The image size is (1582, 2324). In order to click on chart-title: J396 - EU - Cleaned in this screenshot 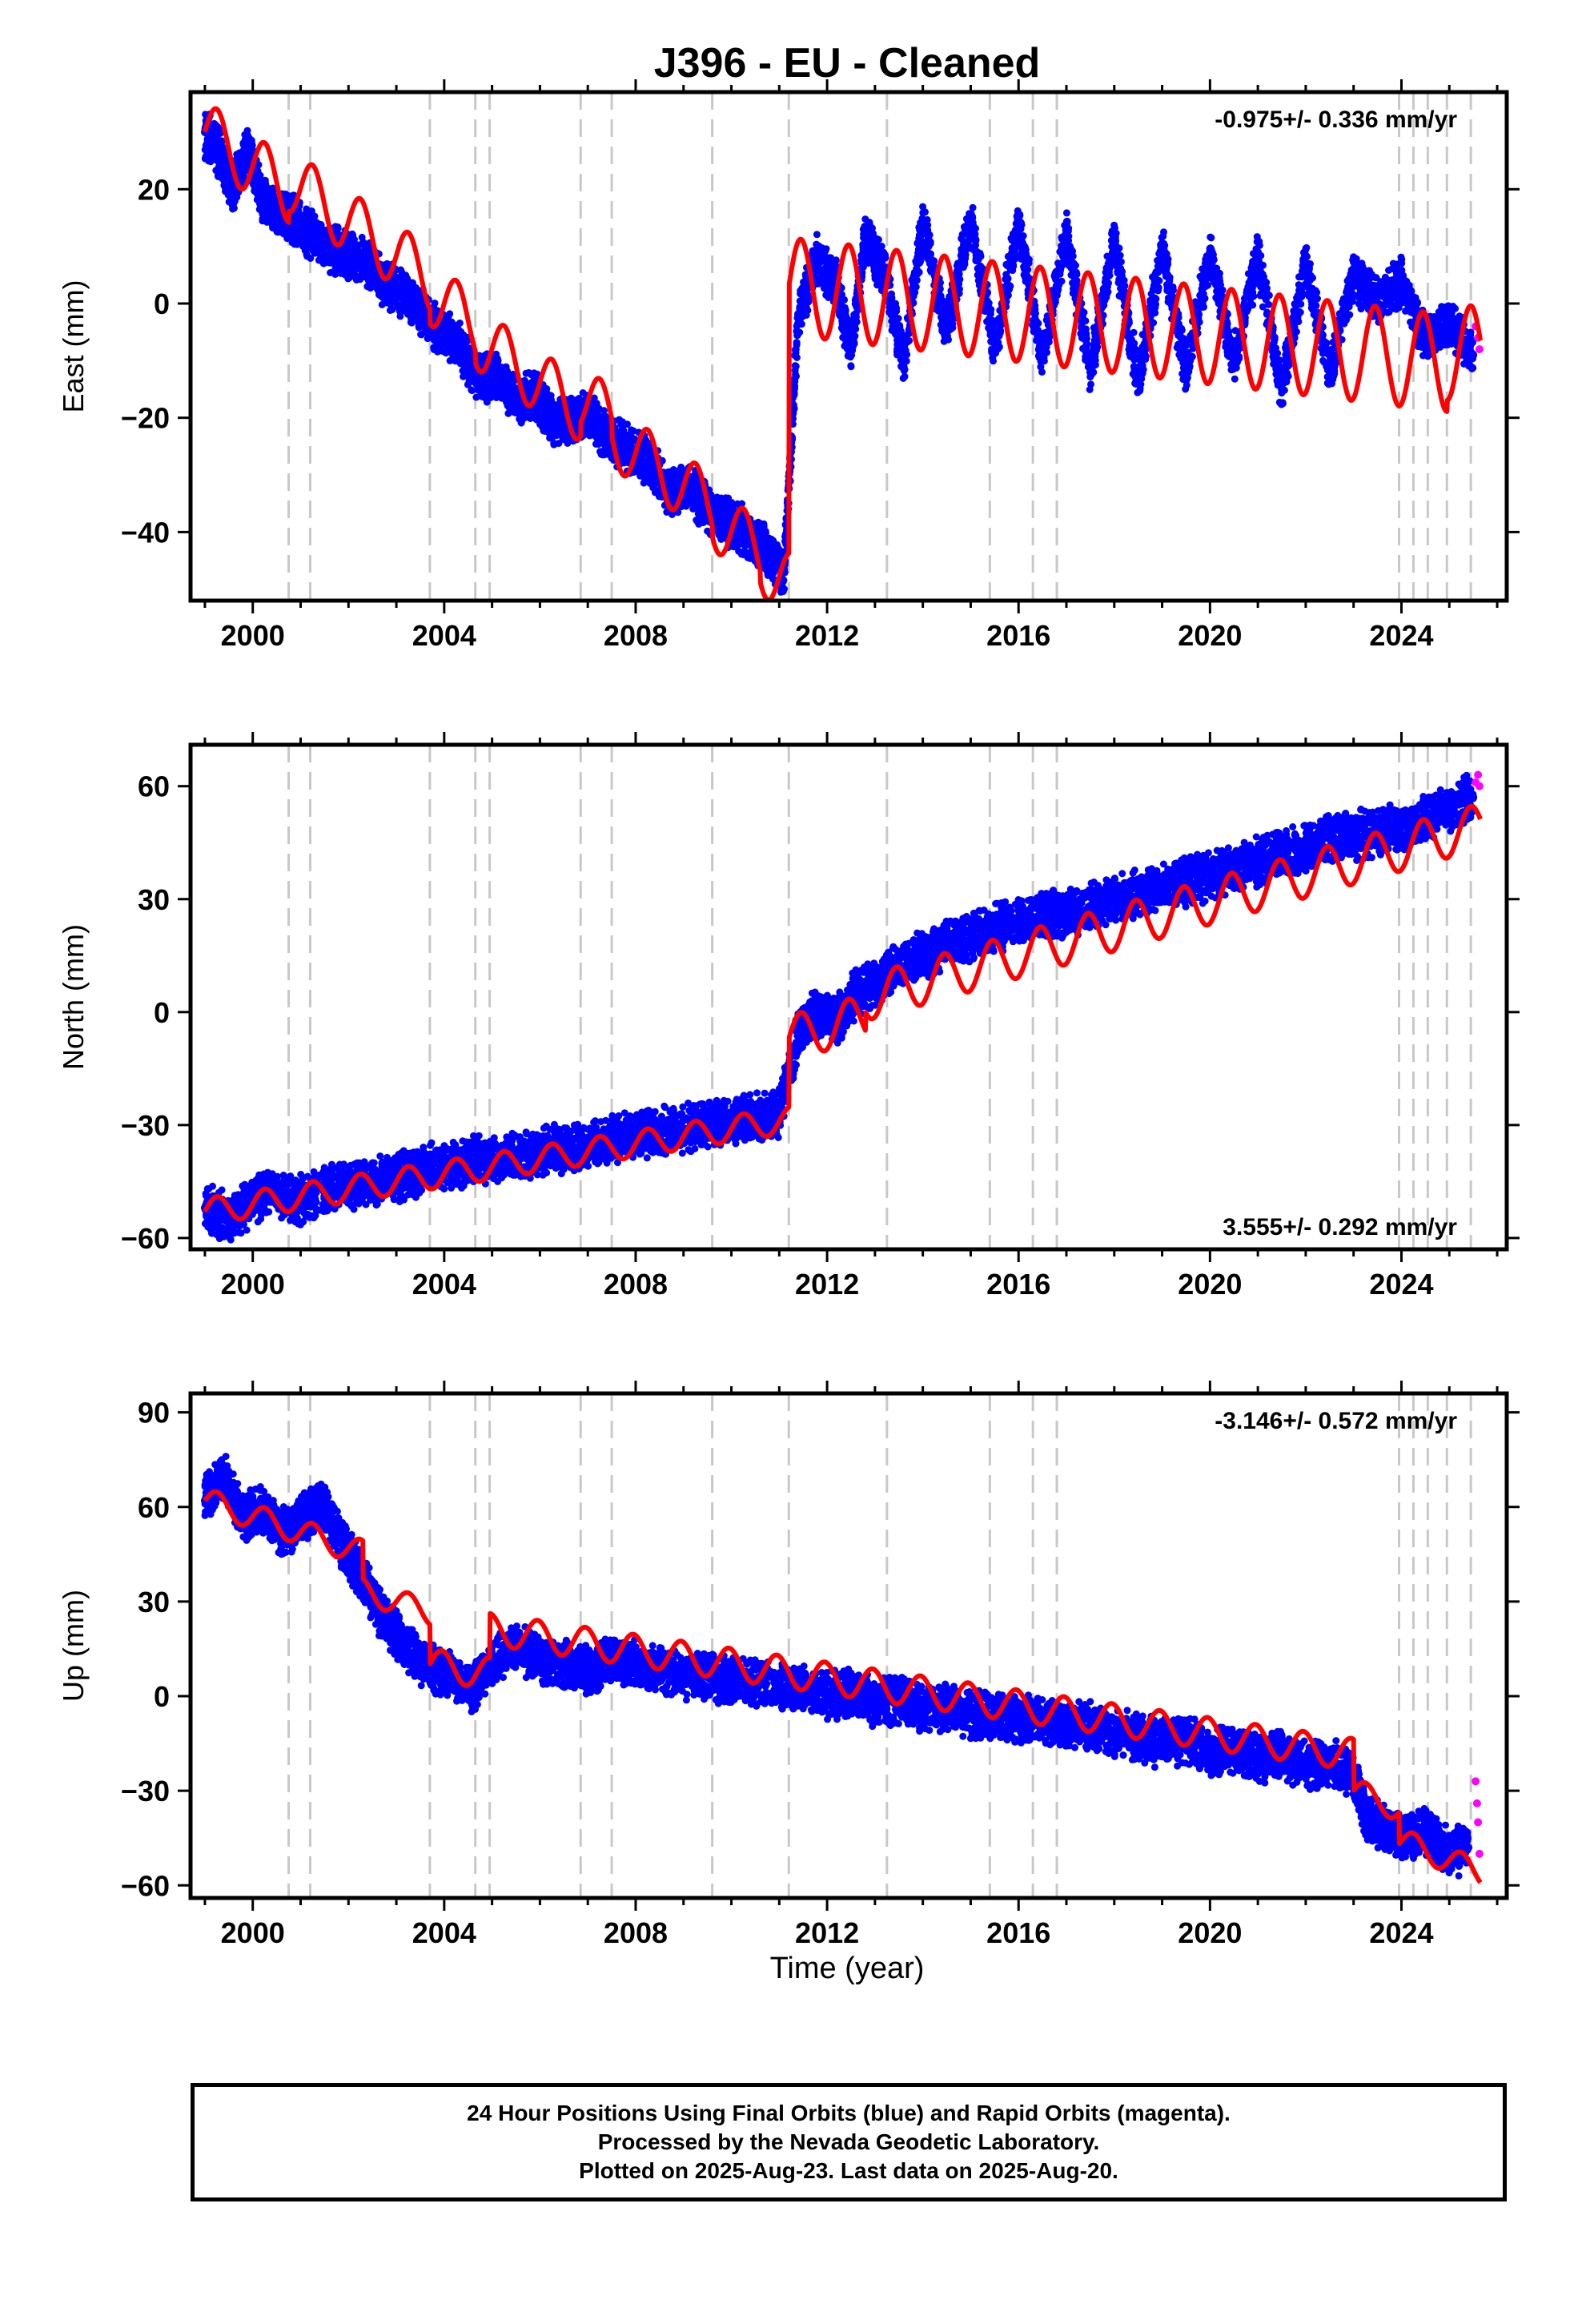, I will do `click(847, 63)`.